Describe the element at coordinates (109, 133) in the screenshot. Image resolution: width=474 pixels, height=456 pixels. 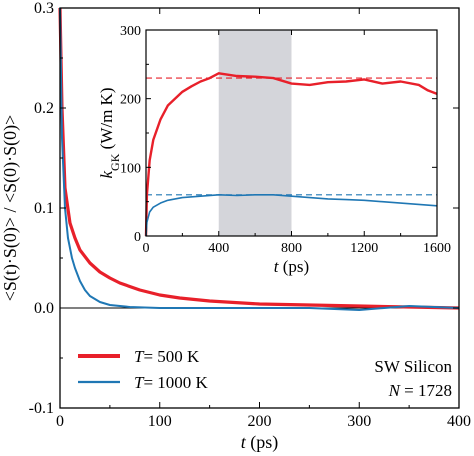
I see `inset-y-axis-title: kGK (W/m K)` at that location.